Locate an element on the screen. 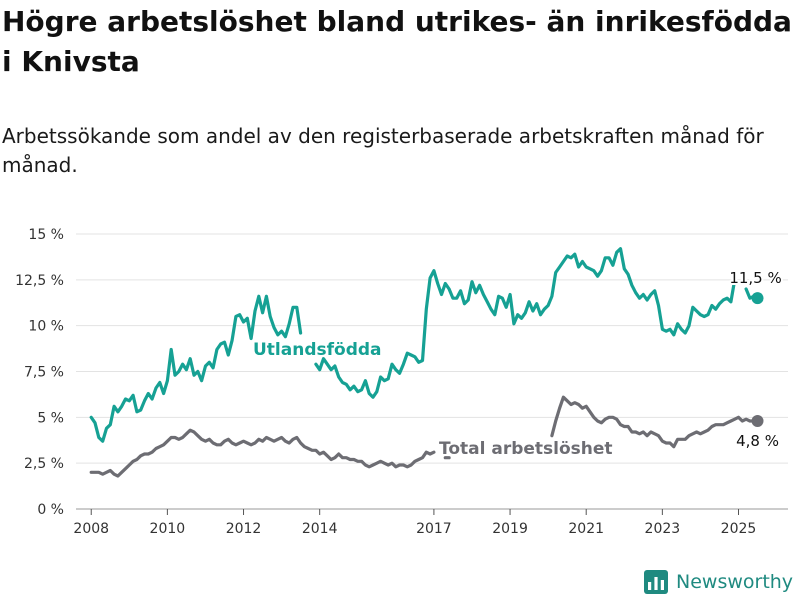  series-label-utlandsfodda: Utlandsfödda is located at coordinates (317, 350).